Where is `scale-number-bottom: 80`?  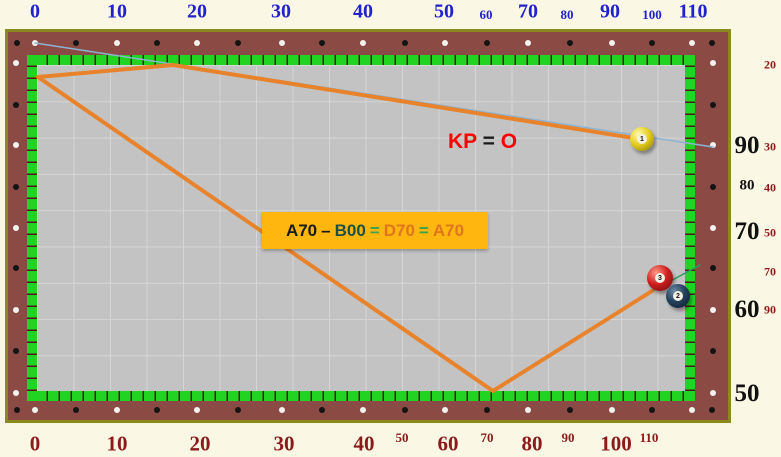
scale-number-bottom: 80 is located at coordinates (532, 443).